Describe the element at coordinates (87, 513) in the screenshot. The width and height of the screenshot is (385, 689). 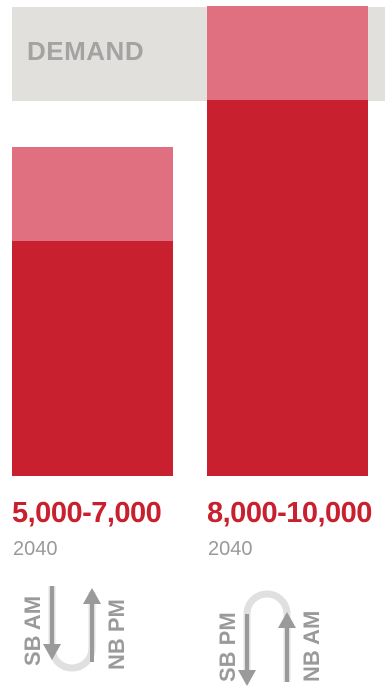
I see `bar-1-value-label: 5,000-7,000` at that location.